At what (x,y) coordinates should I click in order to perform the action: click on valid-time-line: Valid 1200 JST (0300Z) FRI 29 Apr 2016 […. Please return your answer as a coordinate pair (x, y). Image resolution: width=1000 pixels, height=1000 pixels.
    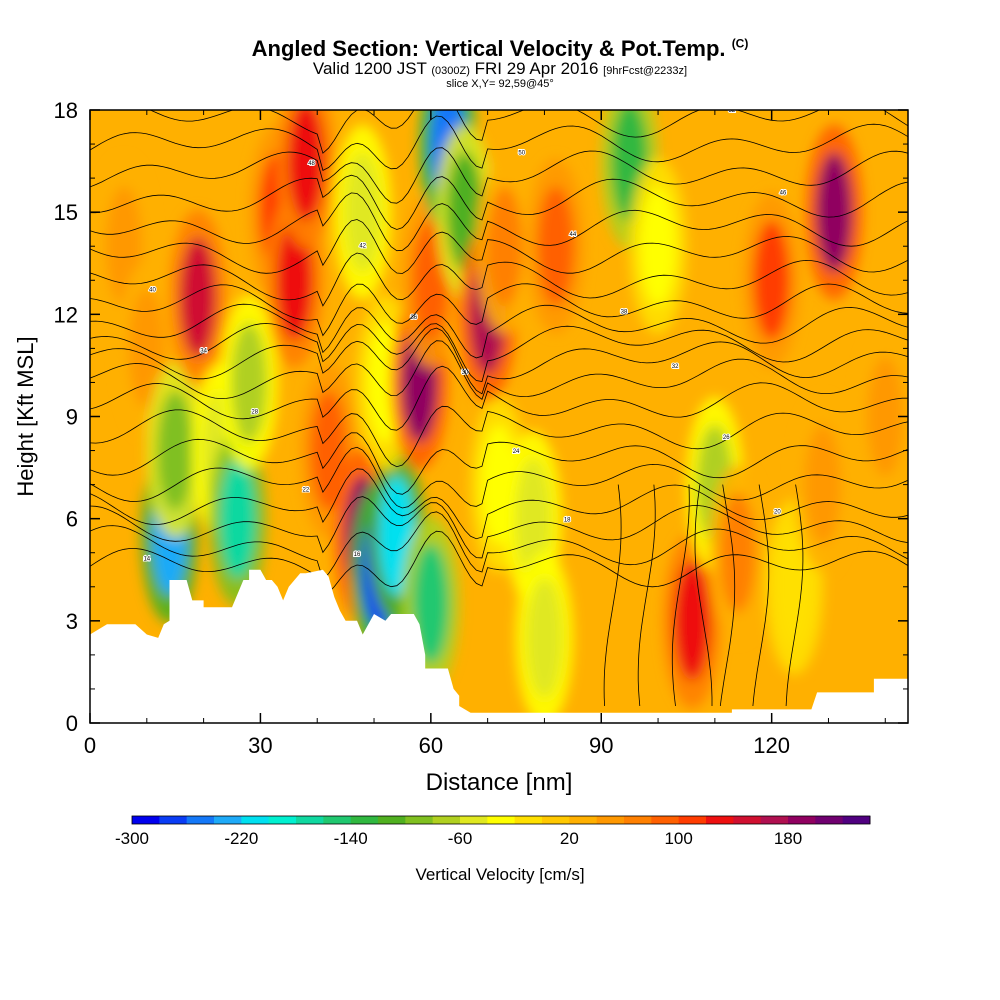
    Looking at the image, I should click on (500, 70).